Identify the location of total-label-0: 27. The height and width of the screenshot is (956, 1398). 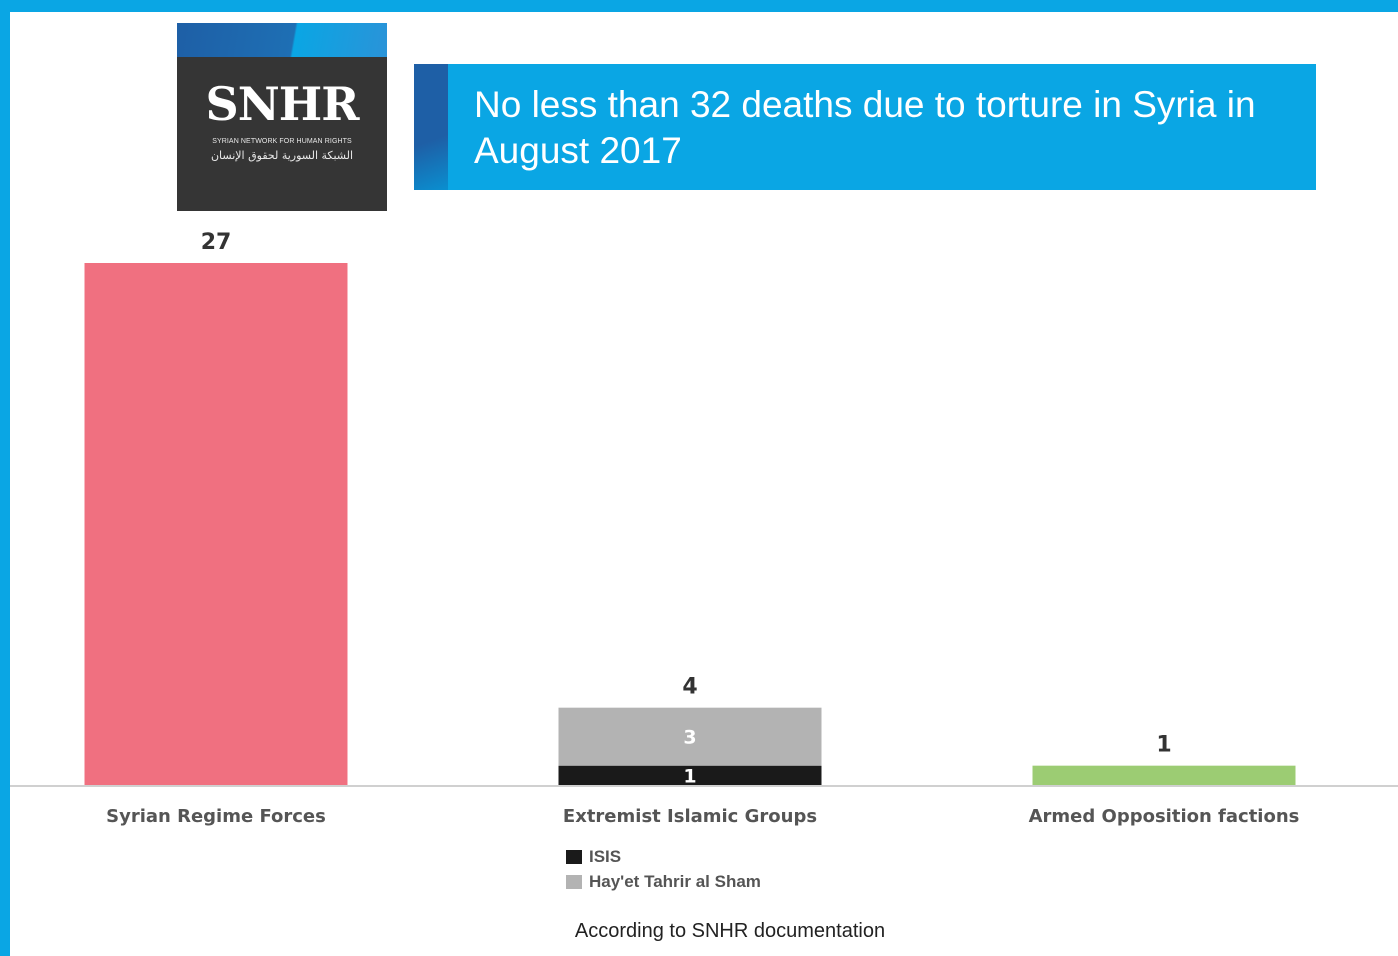
(216, 242).